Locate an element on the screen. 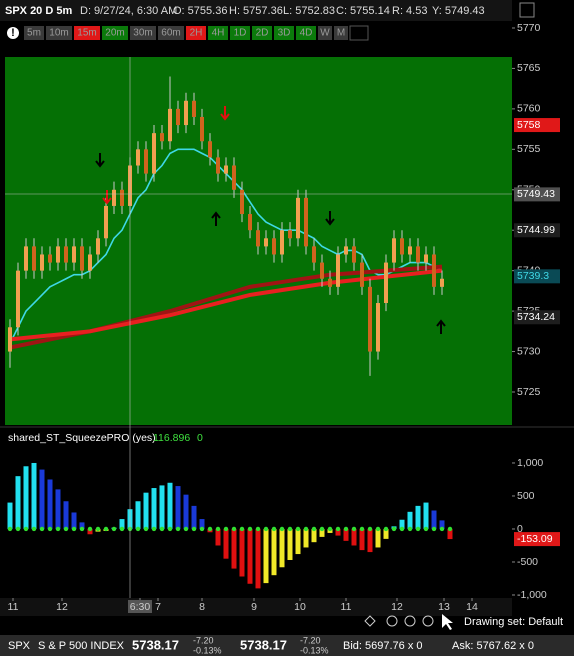  cursor-icon is located at coordinates (447, 622).